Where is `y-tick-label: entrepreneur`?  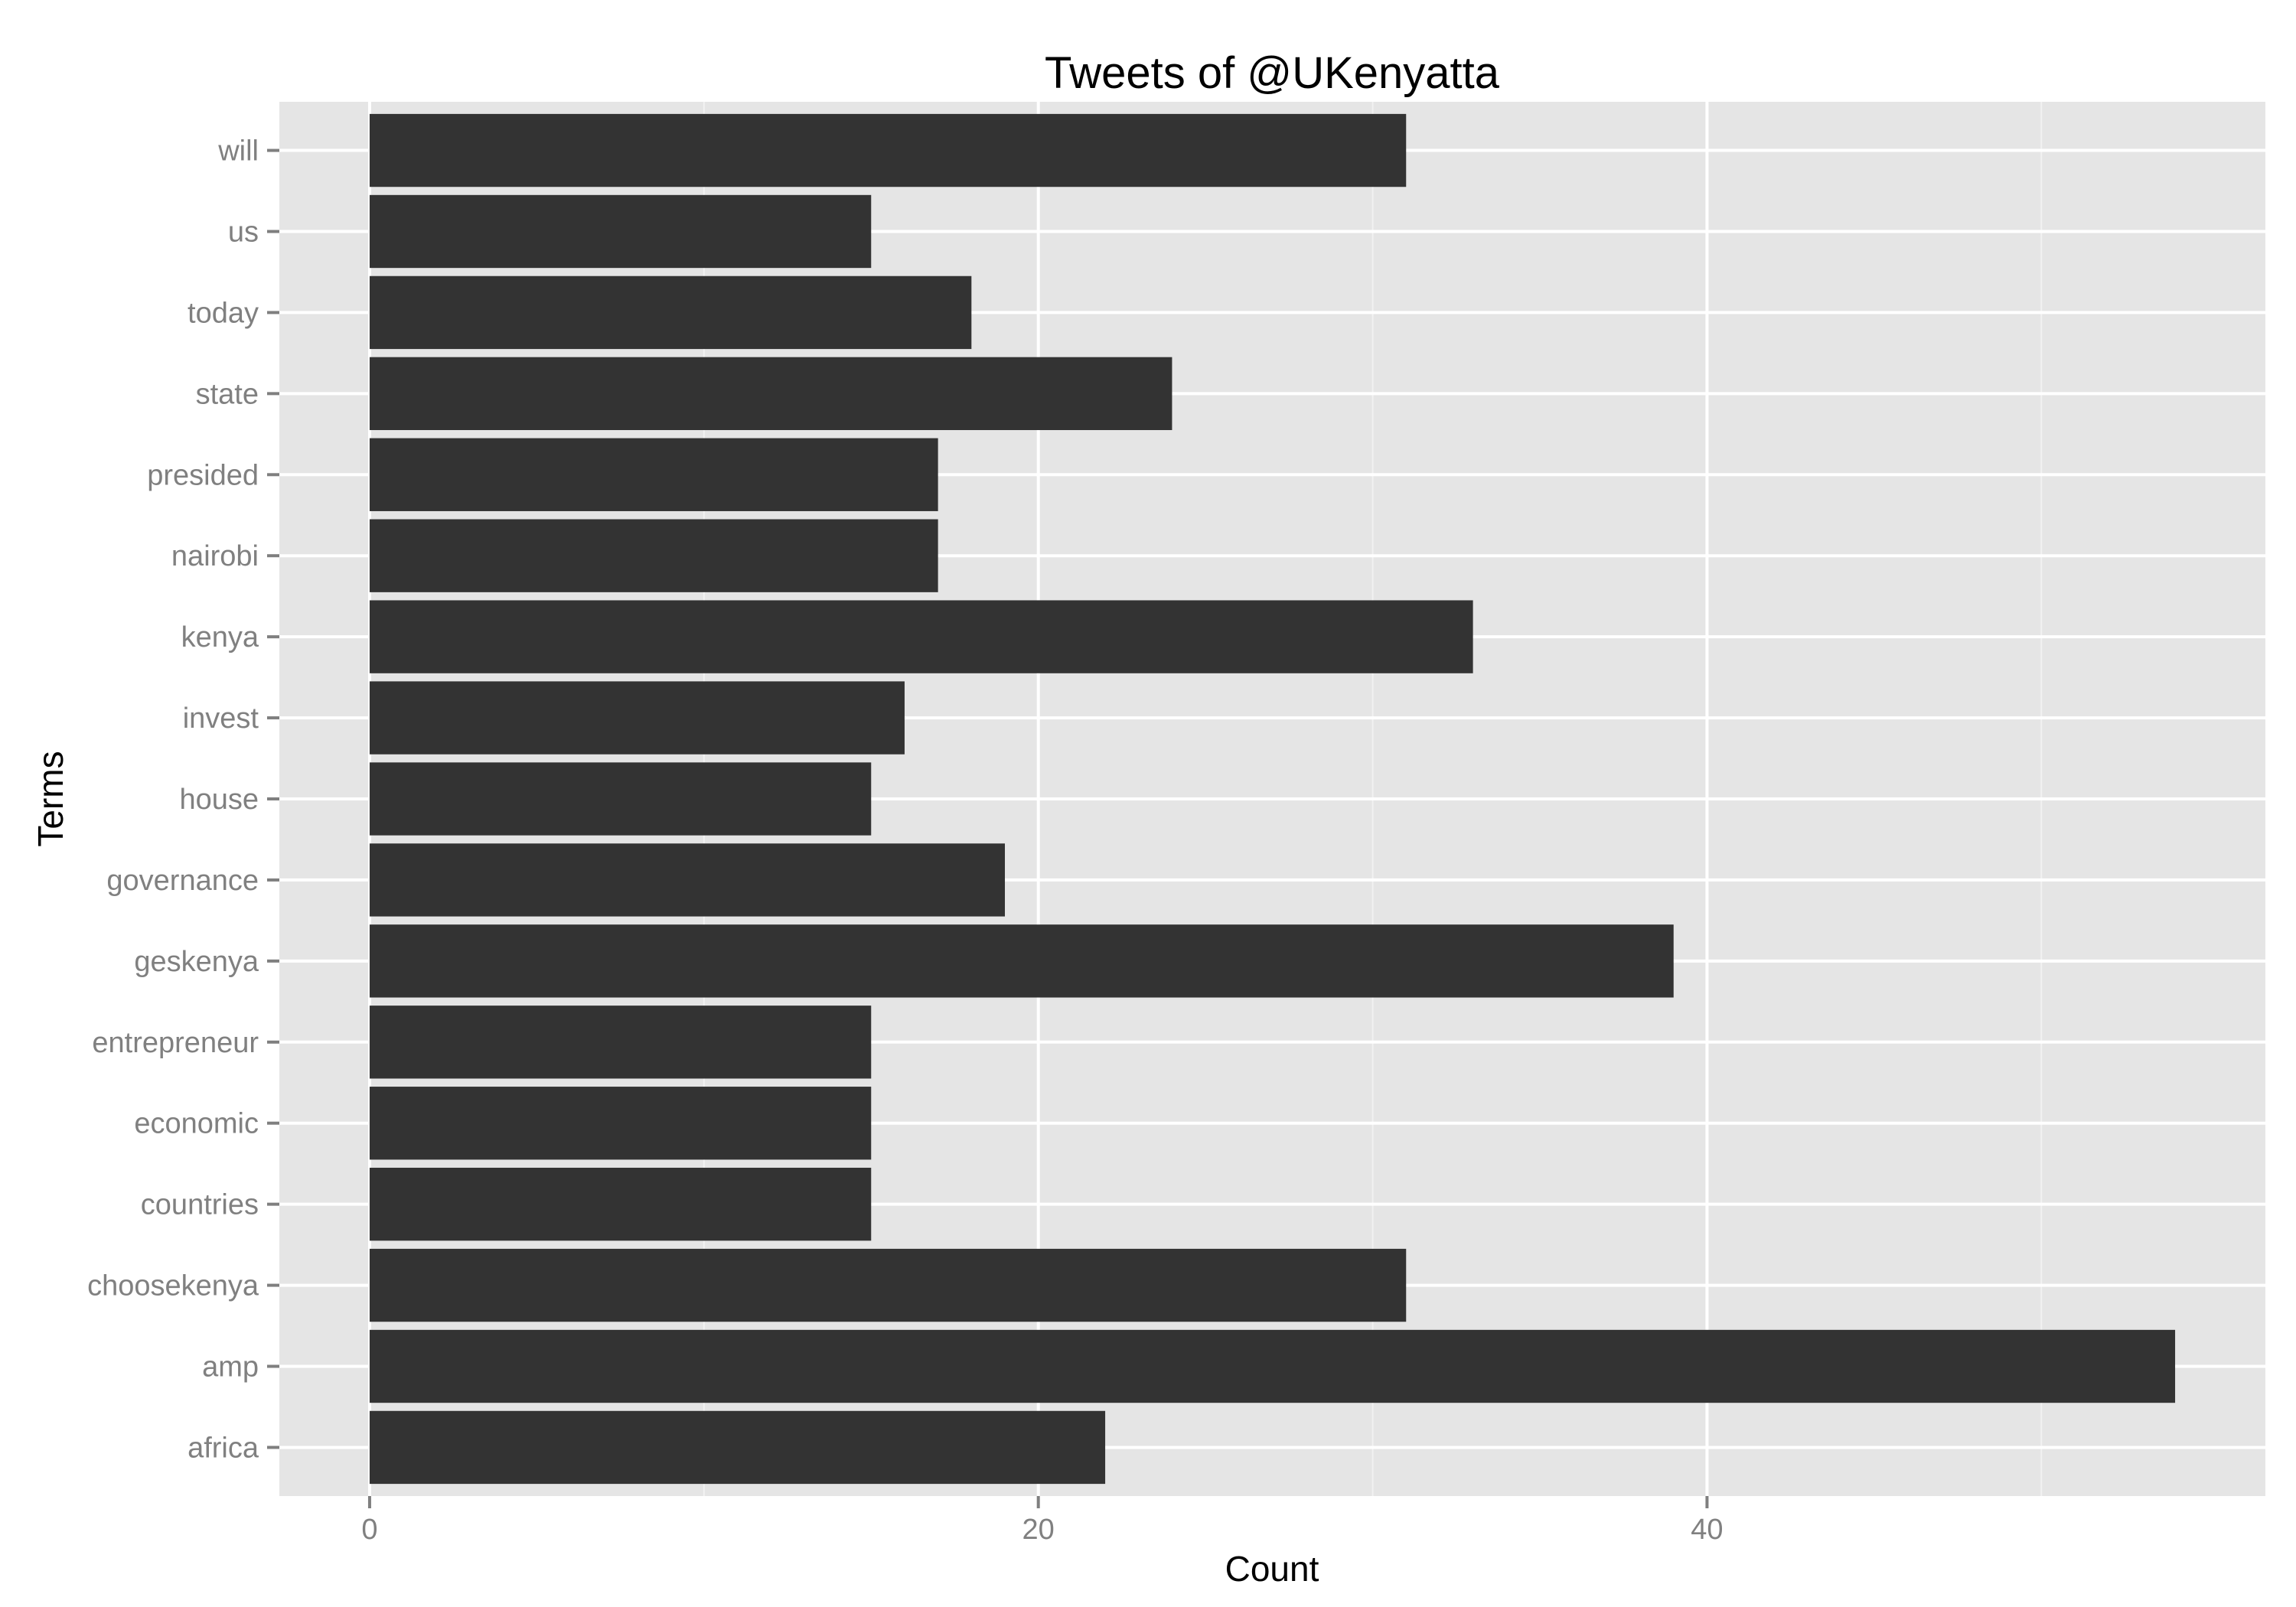
y-tick-label: entrepreneur is located at coordinates (175, 1043).